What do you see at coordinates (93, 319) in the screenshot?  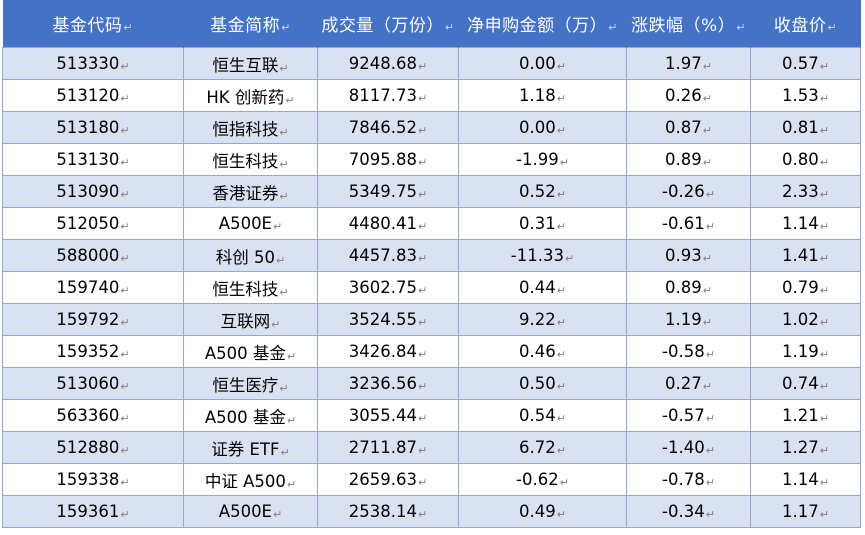 I see `cell-fund-code: 159792↵` at bounding box center [93, 319].